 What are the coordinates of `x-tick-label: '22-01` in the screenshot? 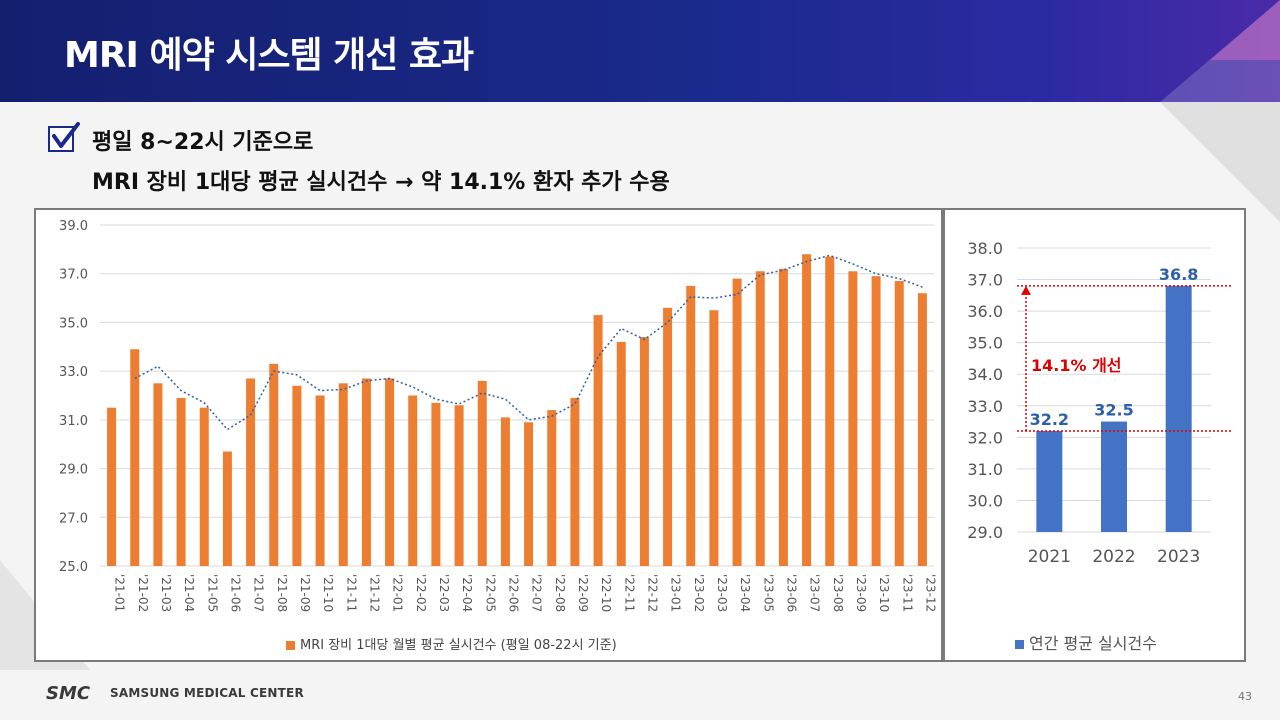 It's located at (398, 593).